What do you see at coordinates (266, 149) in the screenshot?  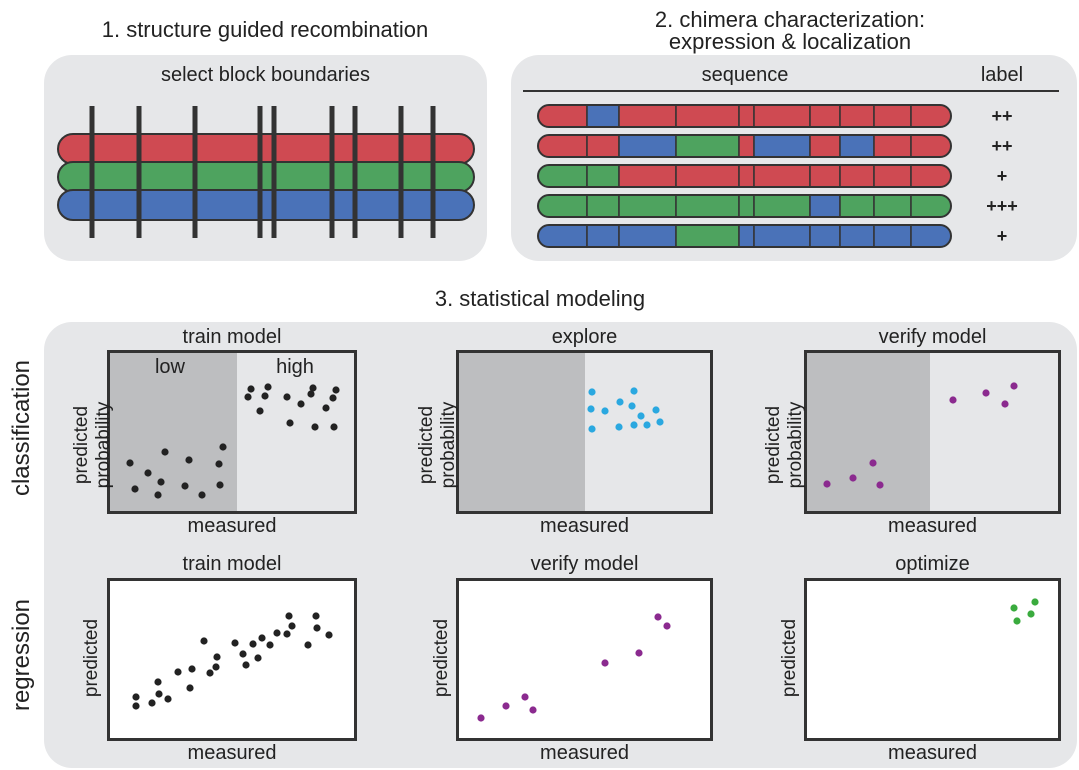 I see `parent-strand-red` at bounding box center [266, 149].